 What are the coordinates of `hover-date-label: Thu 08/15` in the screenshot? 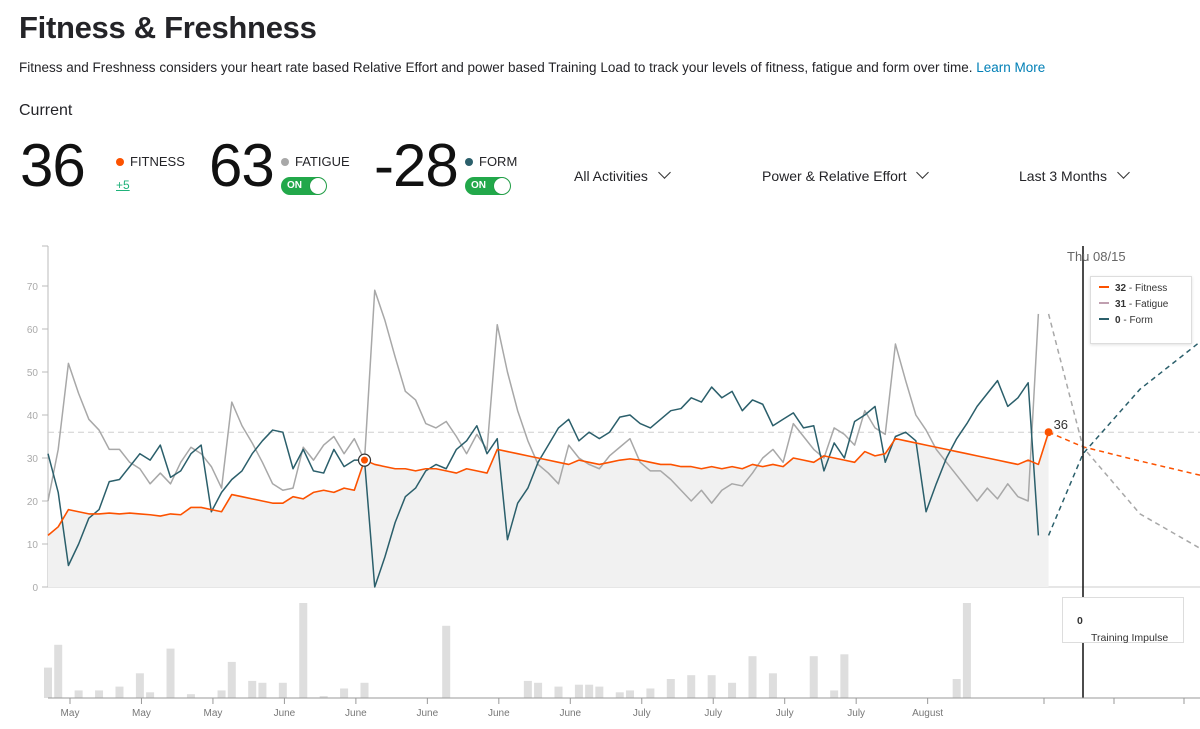 It's located at (1096, 256).